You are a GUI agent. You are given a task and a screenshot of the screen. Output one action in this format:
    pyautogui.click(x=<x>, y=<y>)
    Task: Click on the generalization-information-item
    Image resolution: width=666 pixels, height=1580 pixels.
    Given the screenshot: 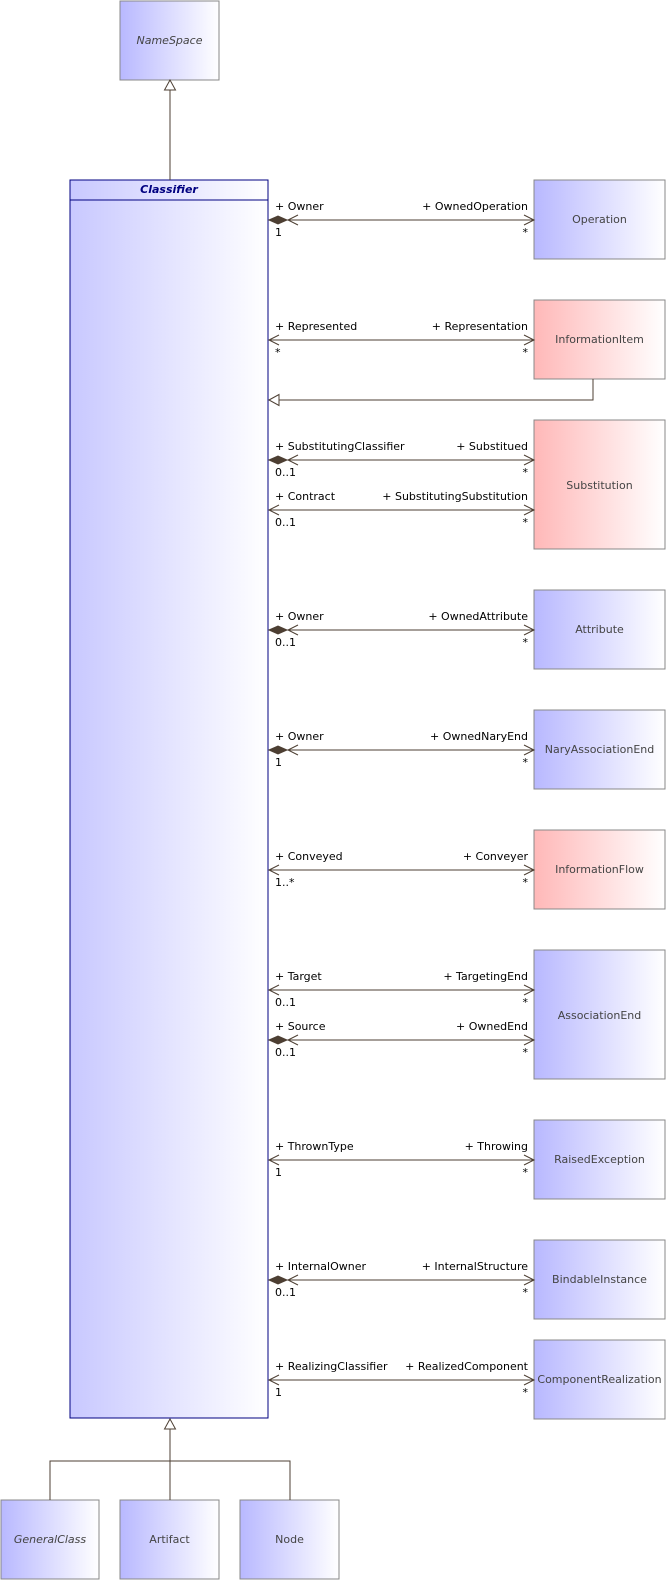 What is the action you would take?
    pyautogui.click(x=430, y=393)
    